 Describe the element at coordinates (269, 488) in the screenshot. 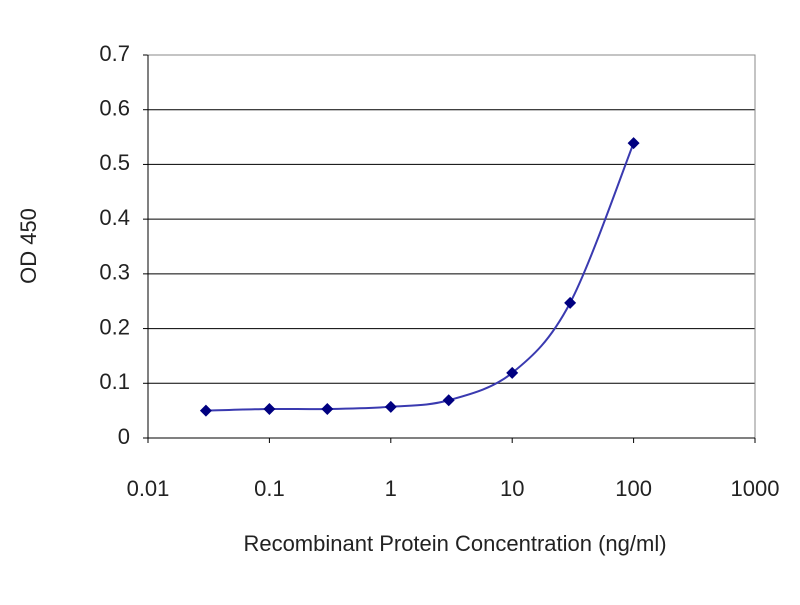

I see `x-tick-label: 0.1` at that location.